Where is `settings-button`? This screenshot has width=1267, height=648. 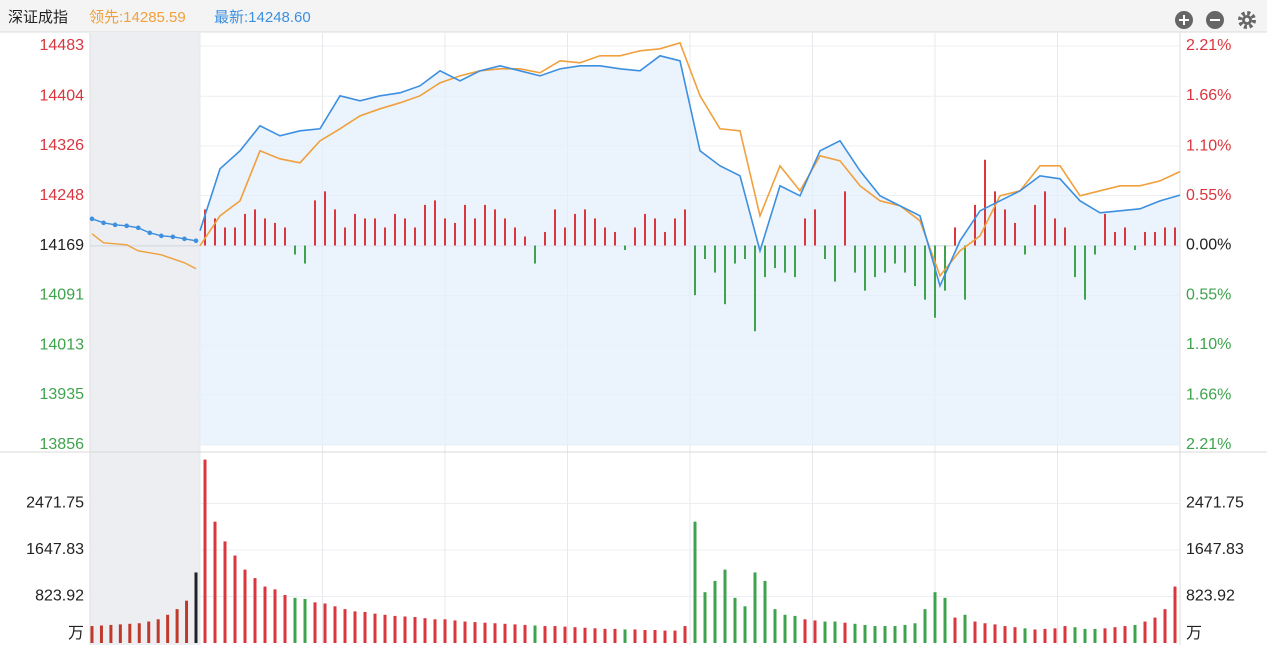 settings-button is located at coordinates (1247, 20).